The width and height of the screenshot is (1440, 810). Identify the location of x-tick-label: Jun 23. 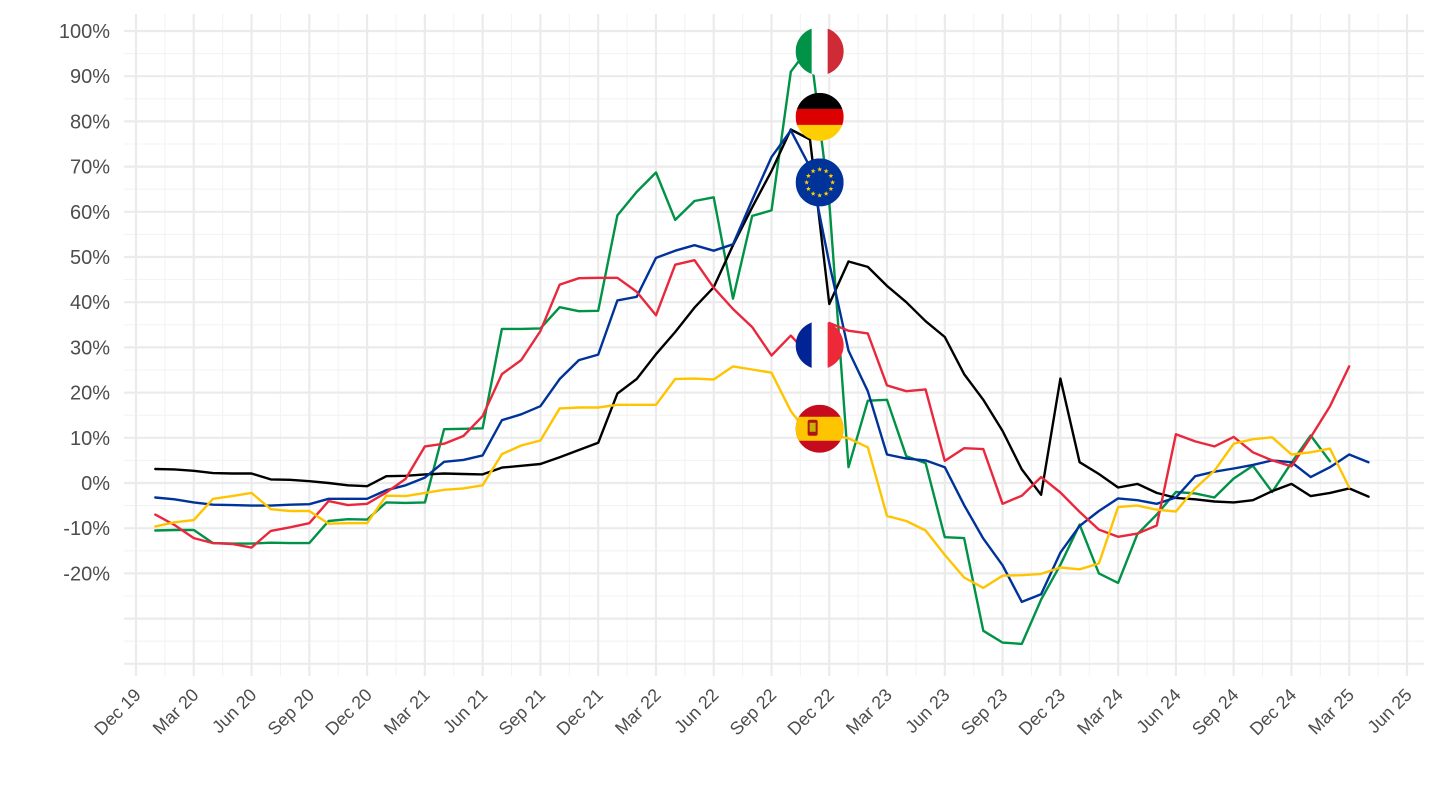
(927, 711).